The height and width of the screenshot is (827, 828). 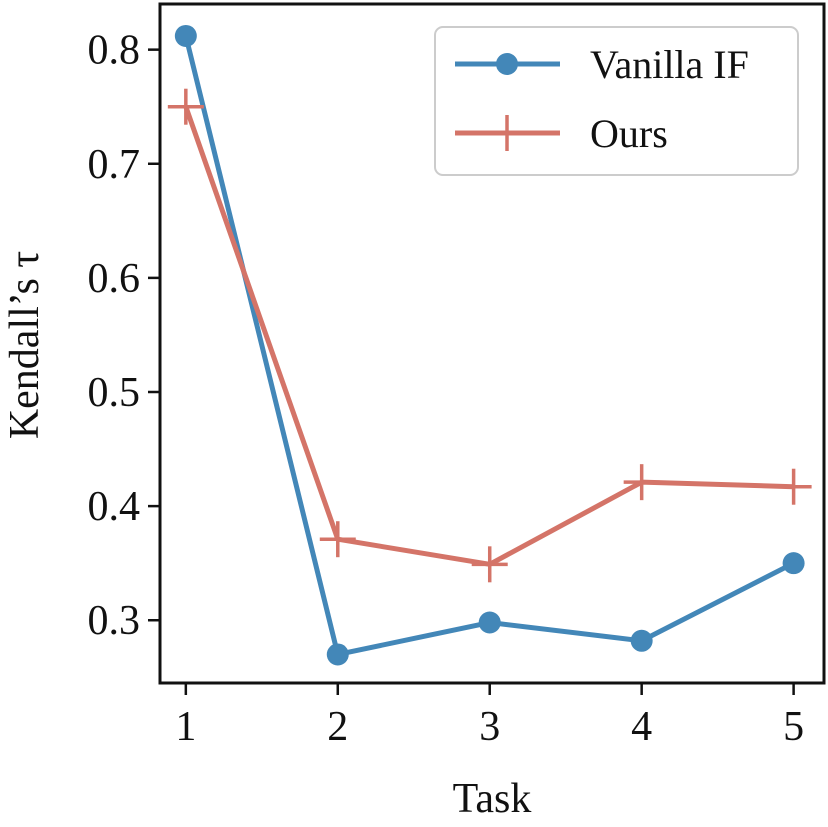 I want to click on legend-label-vanilla-if: Vanilla IF, so click(x=669, y=64).